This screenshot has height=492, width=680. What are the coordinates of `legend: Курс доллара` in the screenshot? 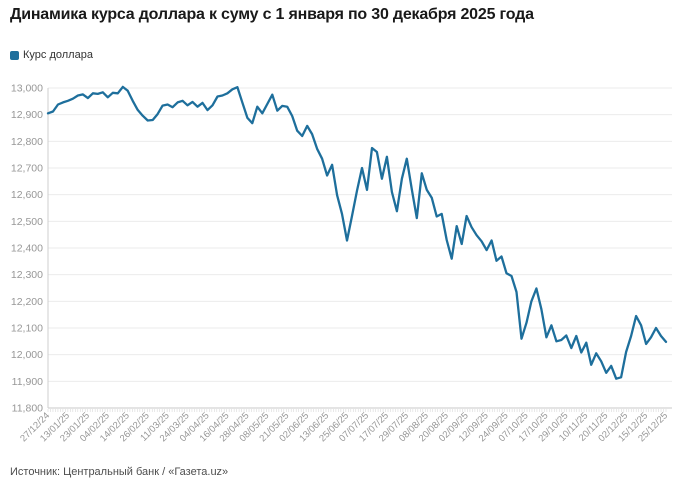 It's located at (51, 55).